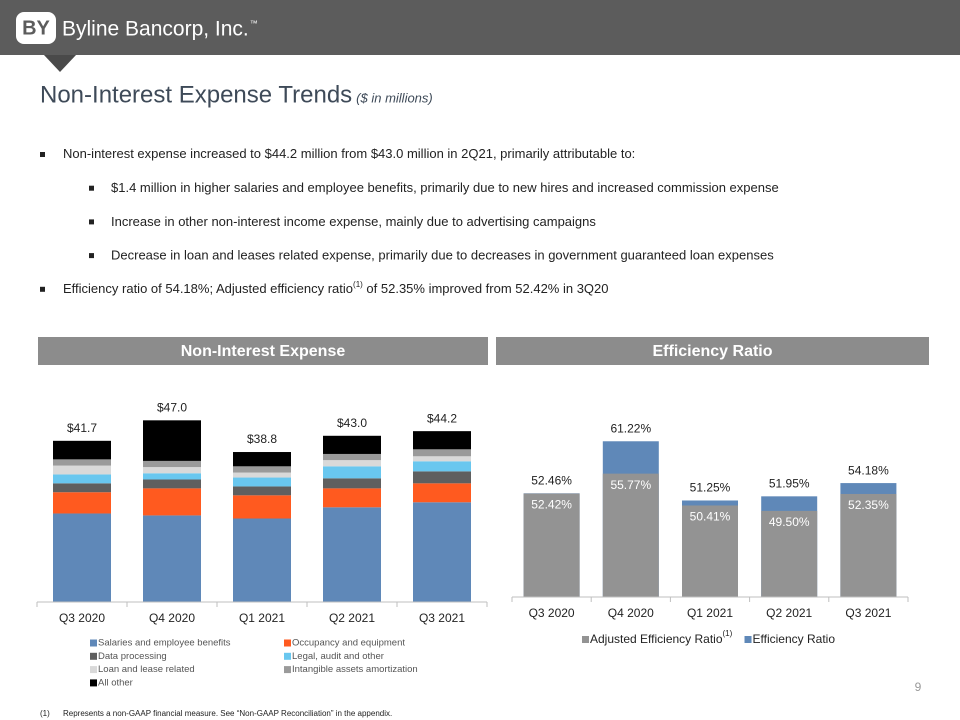 The height and width of the screenshot is (720, 960). Describe the element at coordinates (262, 439) in the screenshot. I see `total-label: $38.8` at that location.